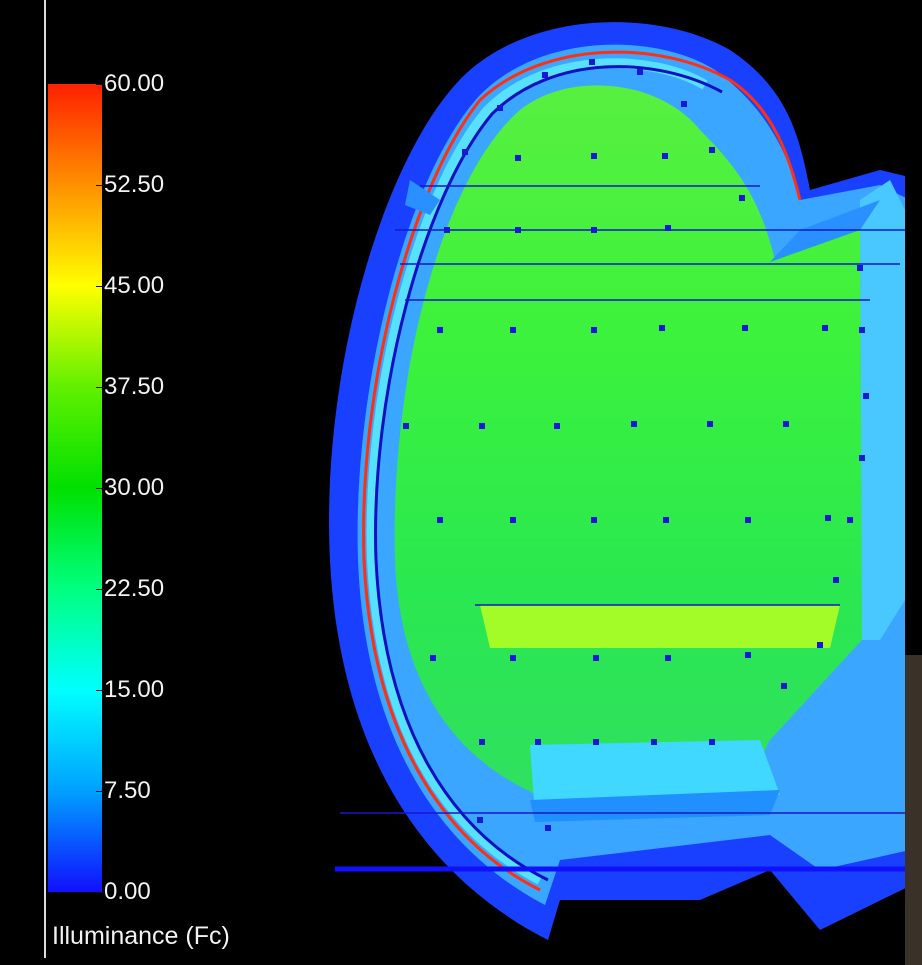  I want to click on scale-tick-label: 30.00, so click(134, 487).